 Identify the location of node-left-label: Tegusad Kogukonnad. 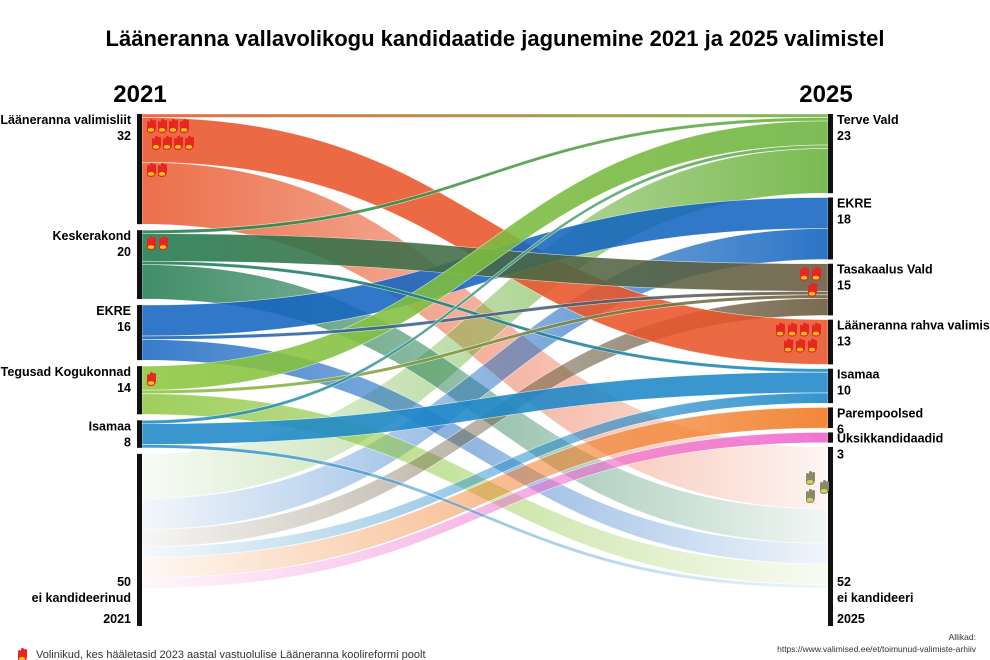
(66, 372).